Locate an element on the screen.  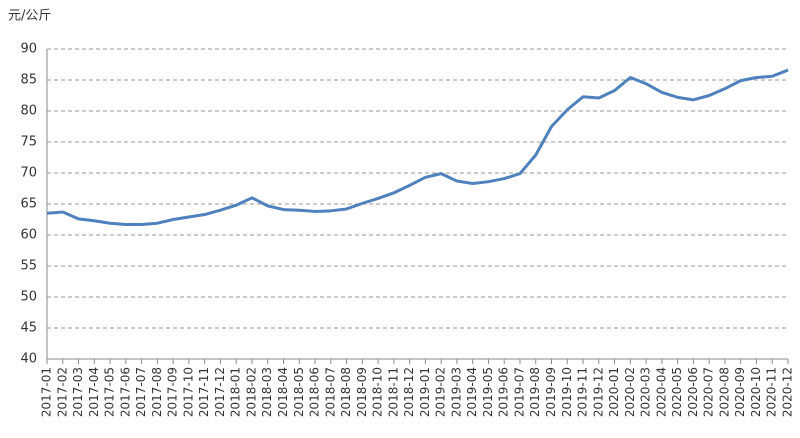
x-tick-label: 2018-12 is located at coordinates (409, 392).